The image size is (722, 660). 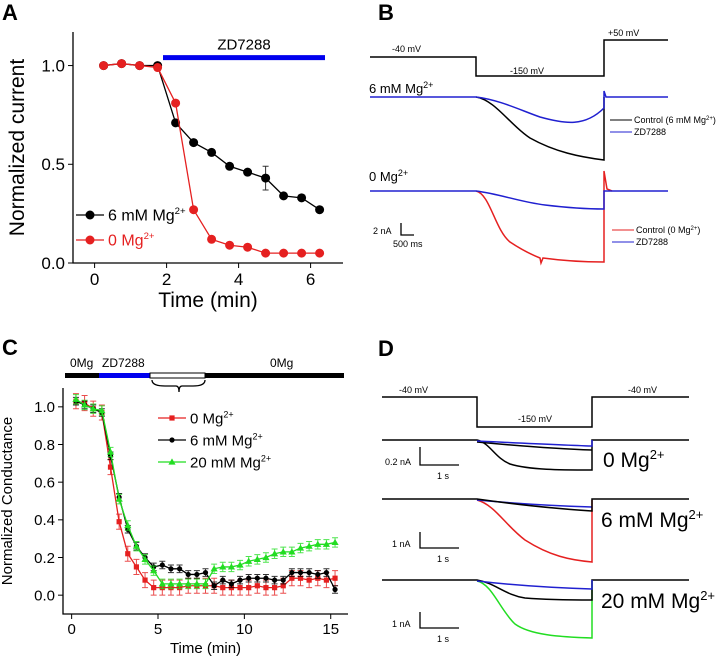 What do you see at coordinates (8, 501) in the screenshot?
I see `y-axis-label: Normalized Conductance` at bounding box center [8, 501].